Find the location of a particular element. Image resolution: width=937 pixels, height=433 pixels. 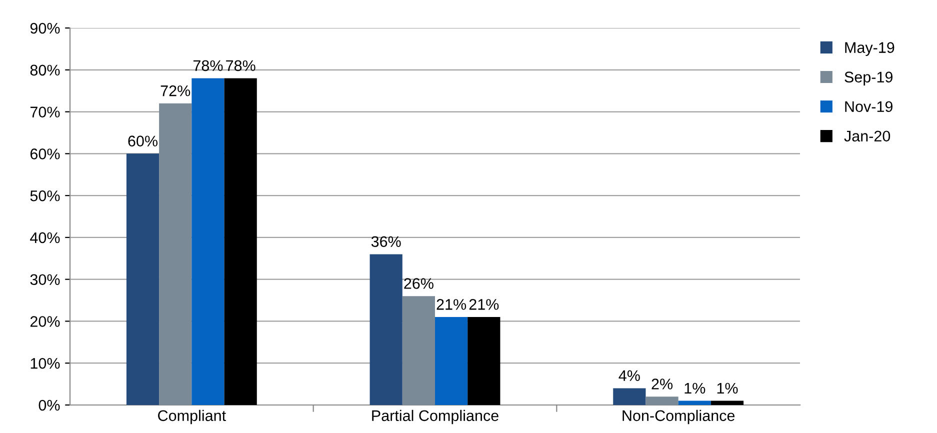

y-tick-label: 50% is located at coordinates (45, 196).